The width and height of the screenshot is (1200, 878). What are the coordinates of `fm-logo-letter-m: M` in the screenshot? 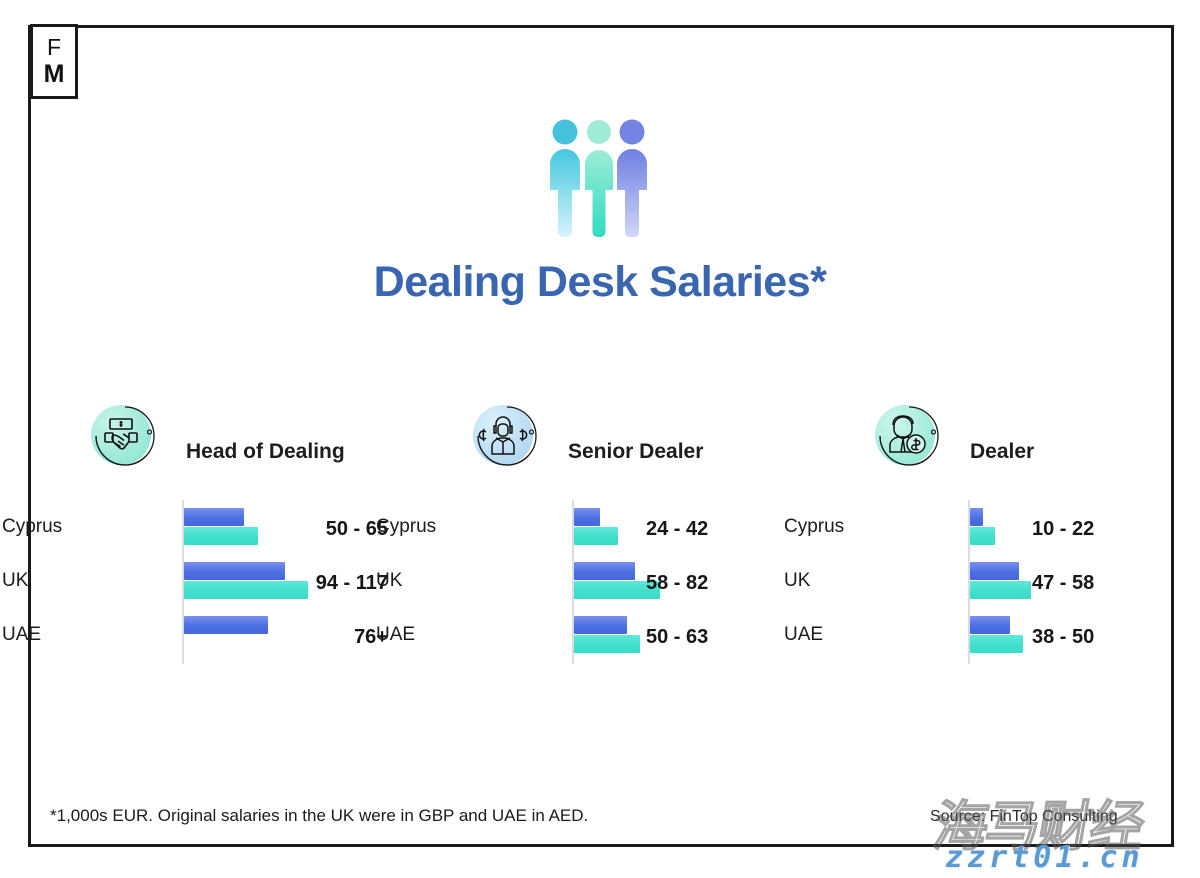 It's located at (54, 74).